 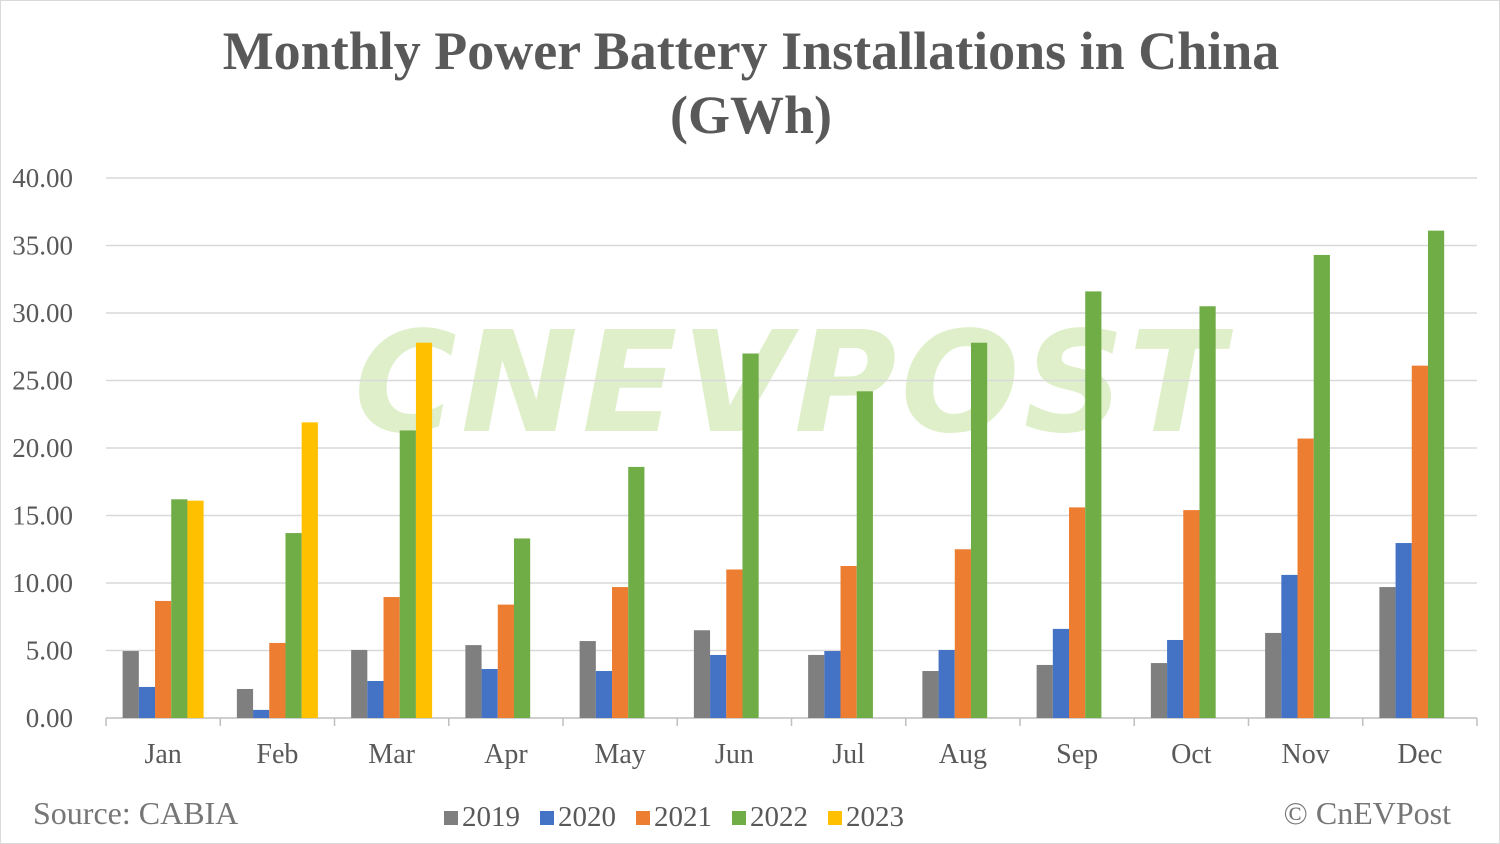 What do you see at coordinates (793, 383) in the screenshot?
I see `watermark: CNEVPOST` at bounding box center [793, 383].